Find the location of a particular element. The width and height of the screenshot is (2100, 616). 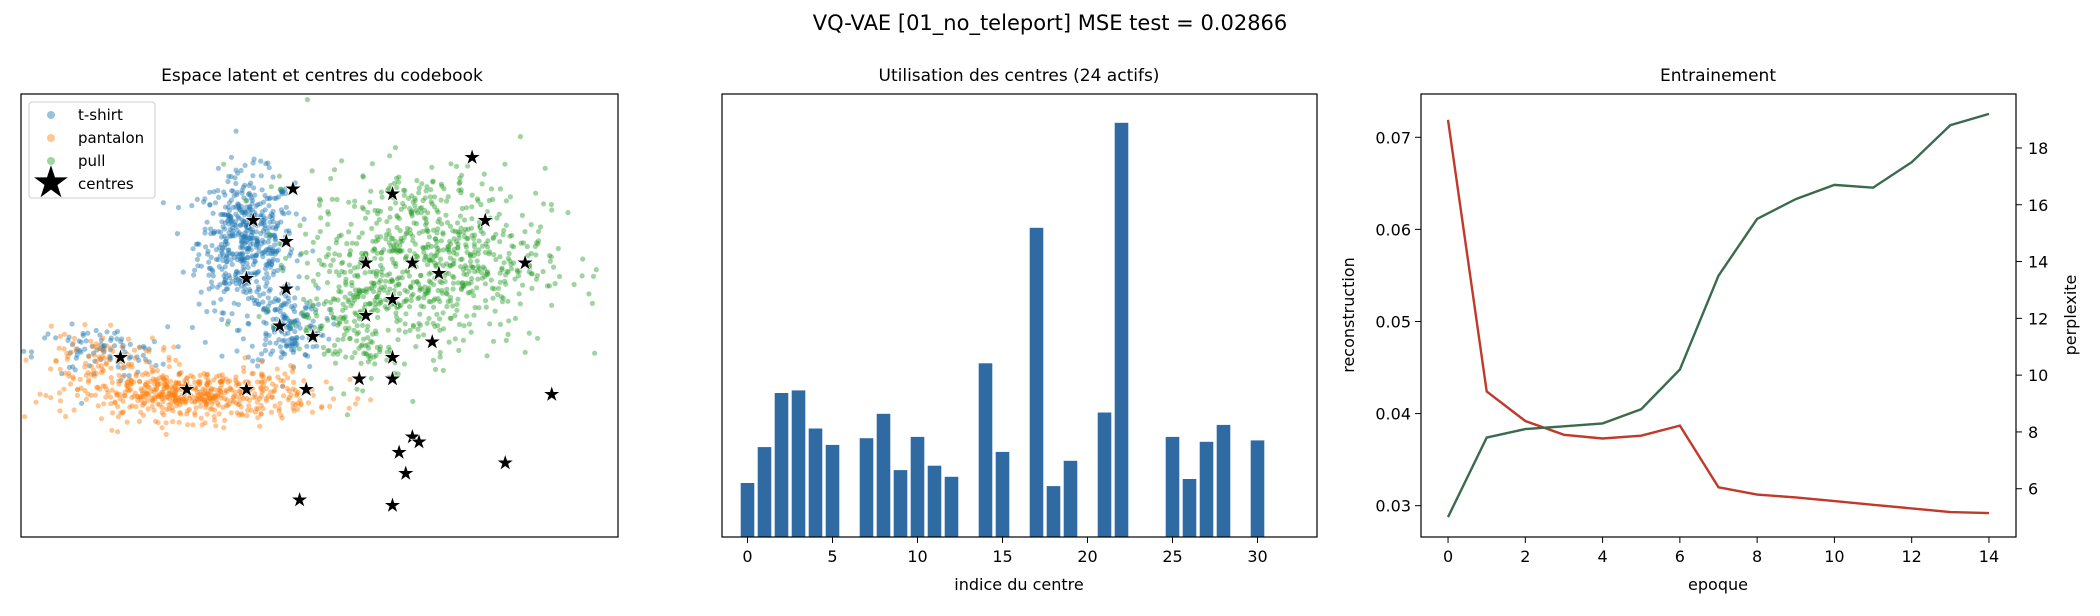

bar is located at coordinates (1070, 498).